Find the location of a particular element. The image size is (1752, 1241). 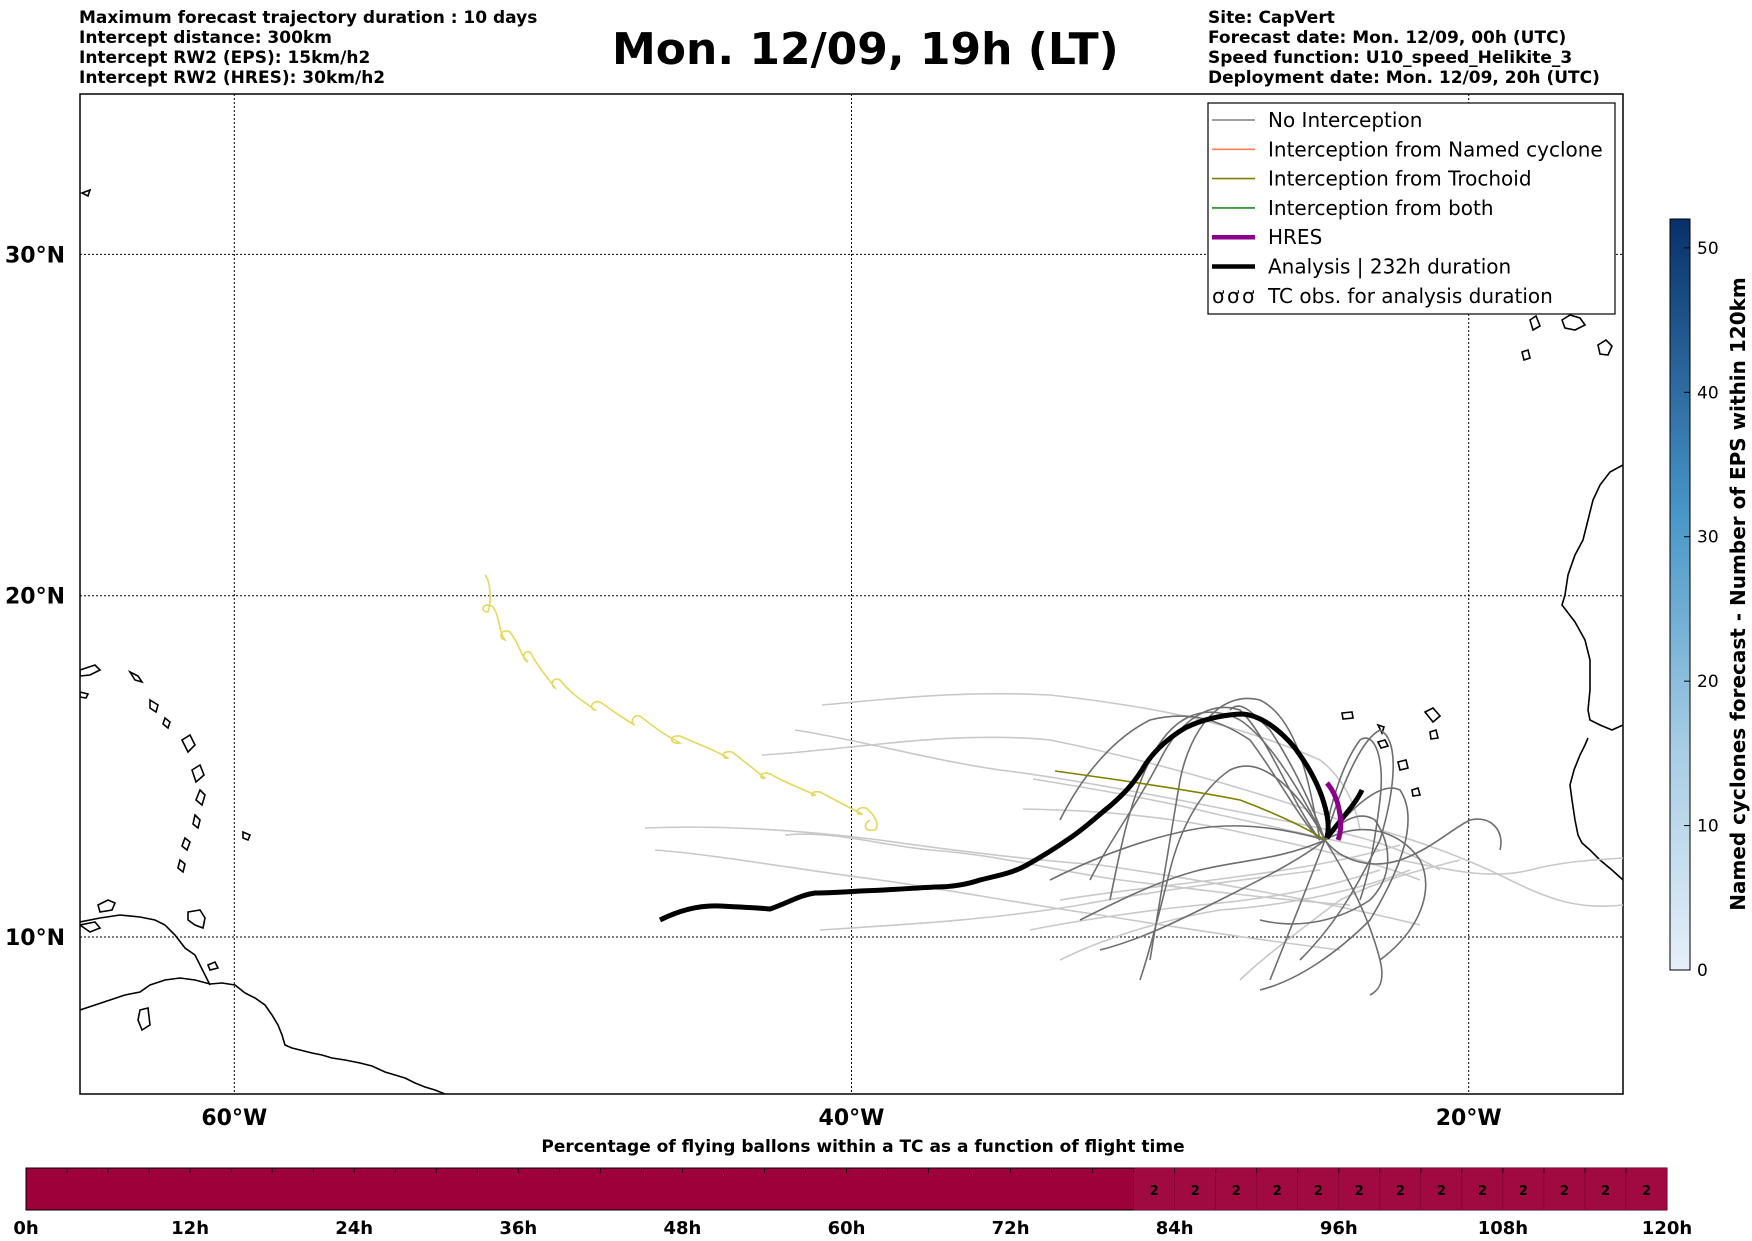

header-left-line: Intercept RW2 (HRES): 30km/h2 is located at coordinates (232, 78).